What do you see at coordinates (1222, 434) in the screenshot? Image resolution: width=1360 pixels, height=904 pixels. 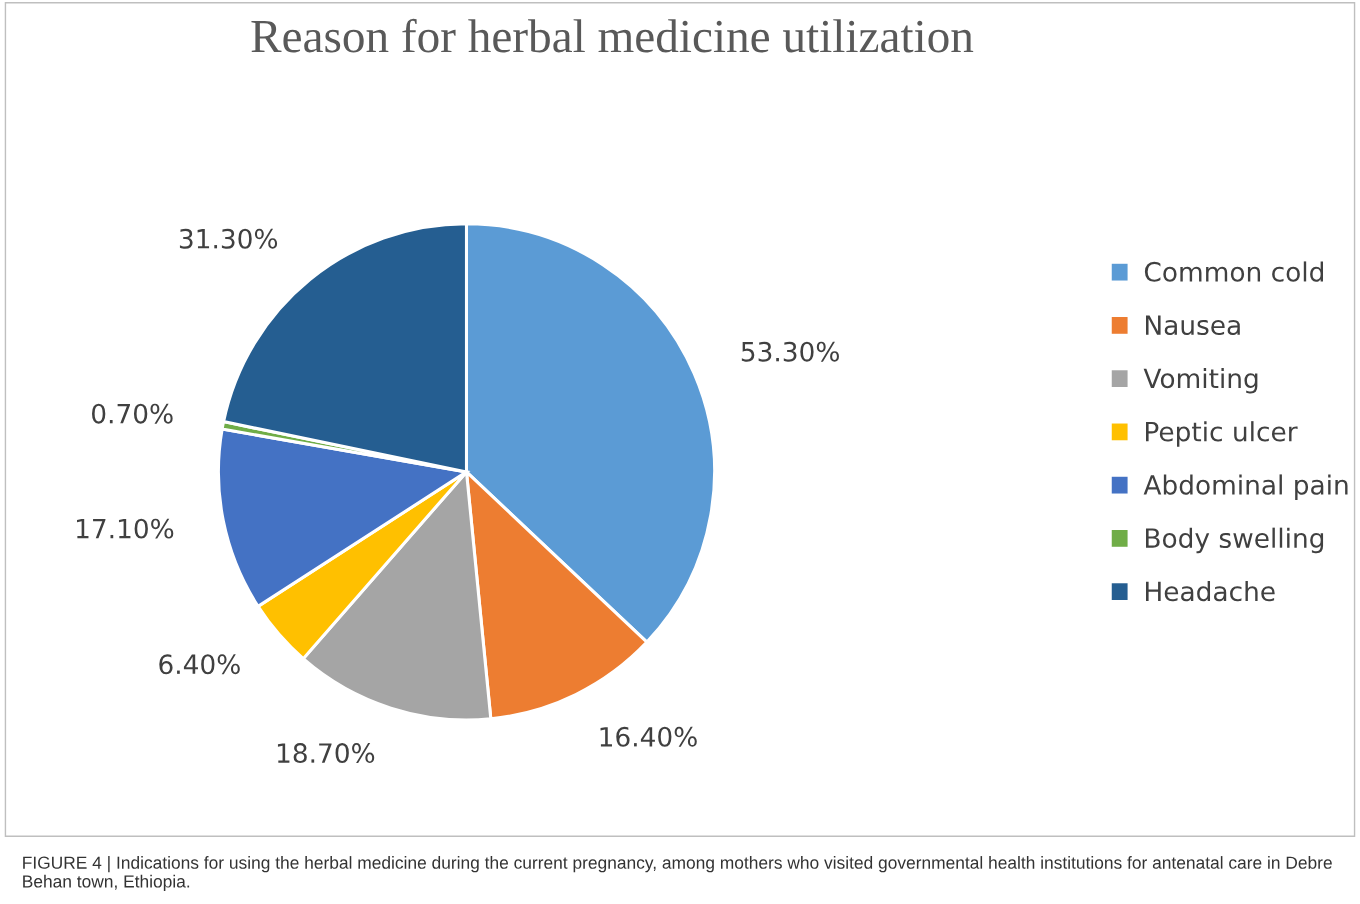 I see `legend-label: Peptic ulcer` at bounding box center [1222, 434].